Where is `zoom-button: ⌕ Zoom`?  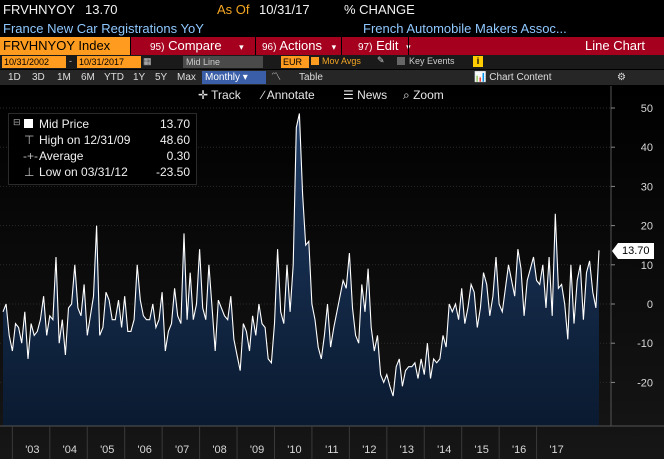 zoom-button: ⌕ Zoom is located at coordinates (423, 95).